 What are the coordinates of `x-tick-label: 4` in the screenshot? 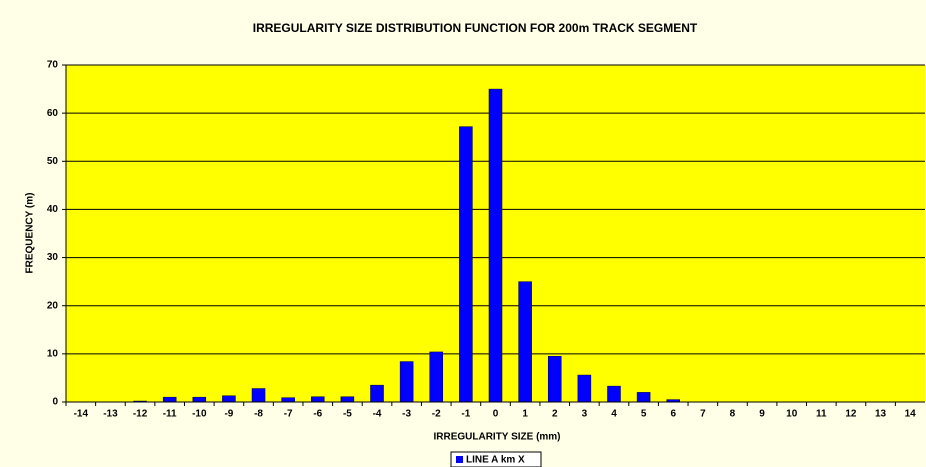 It's located at (614, 414).